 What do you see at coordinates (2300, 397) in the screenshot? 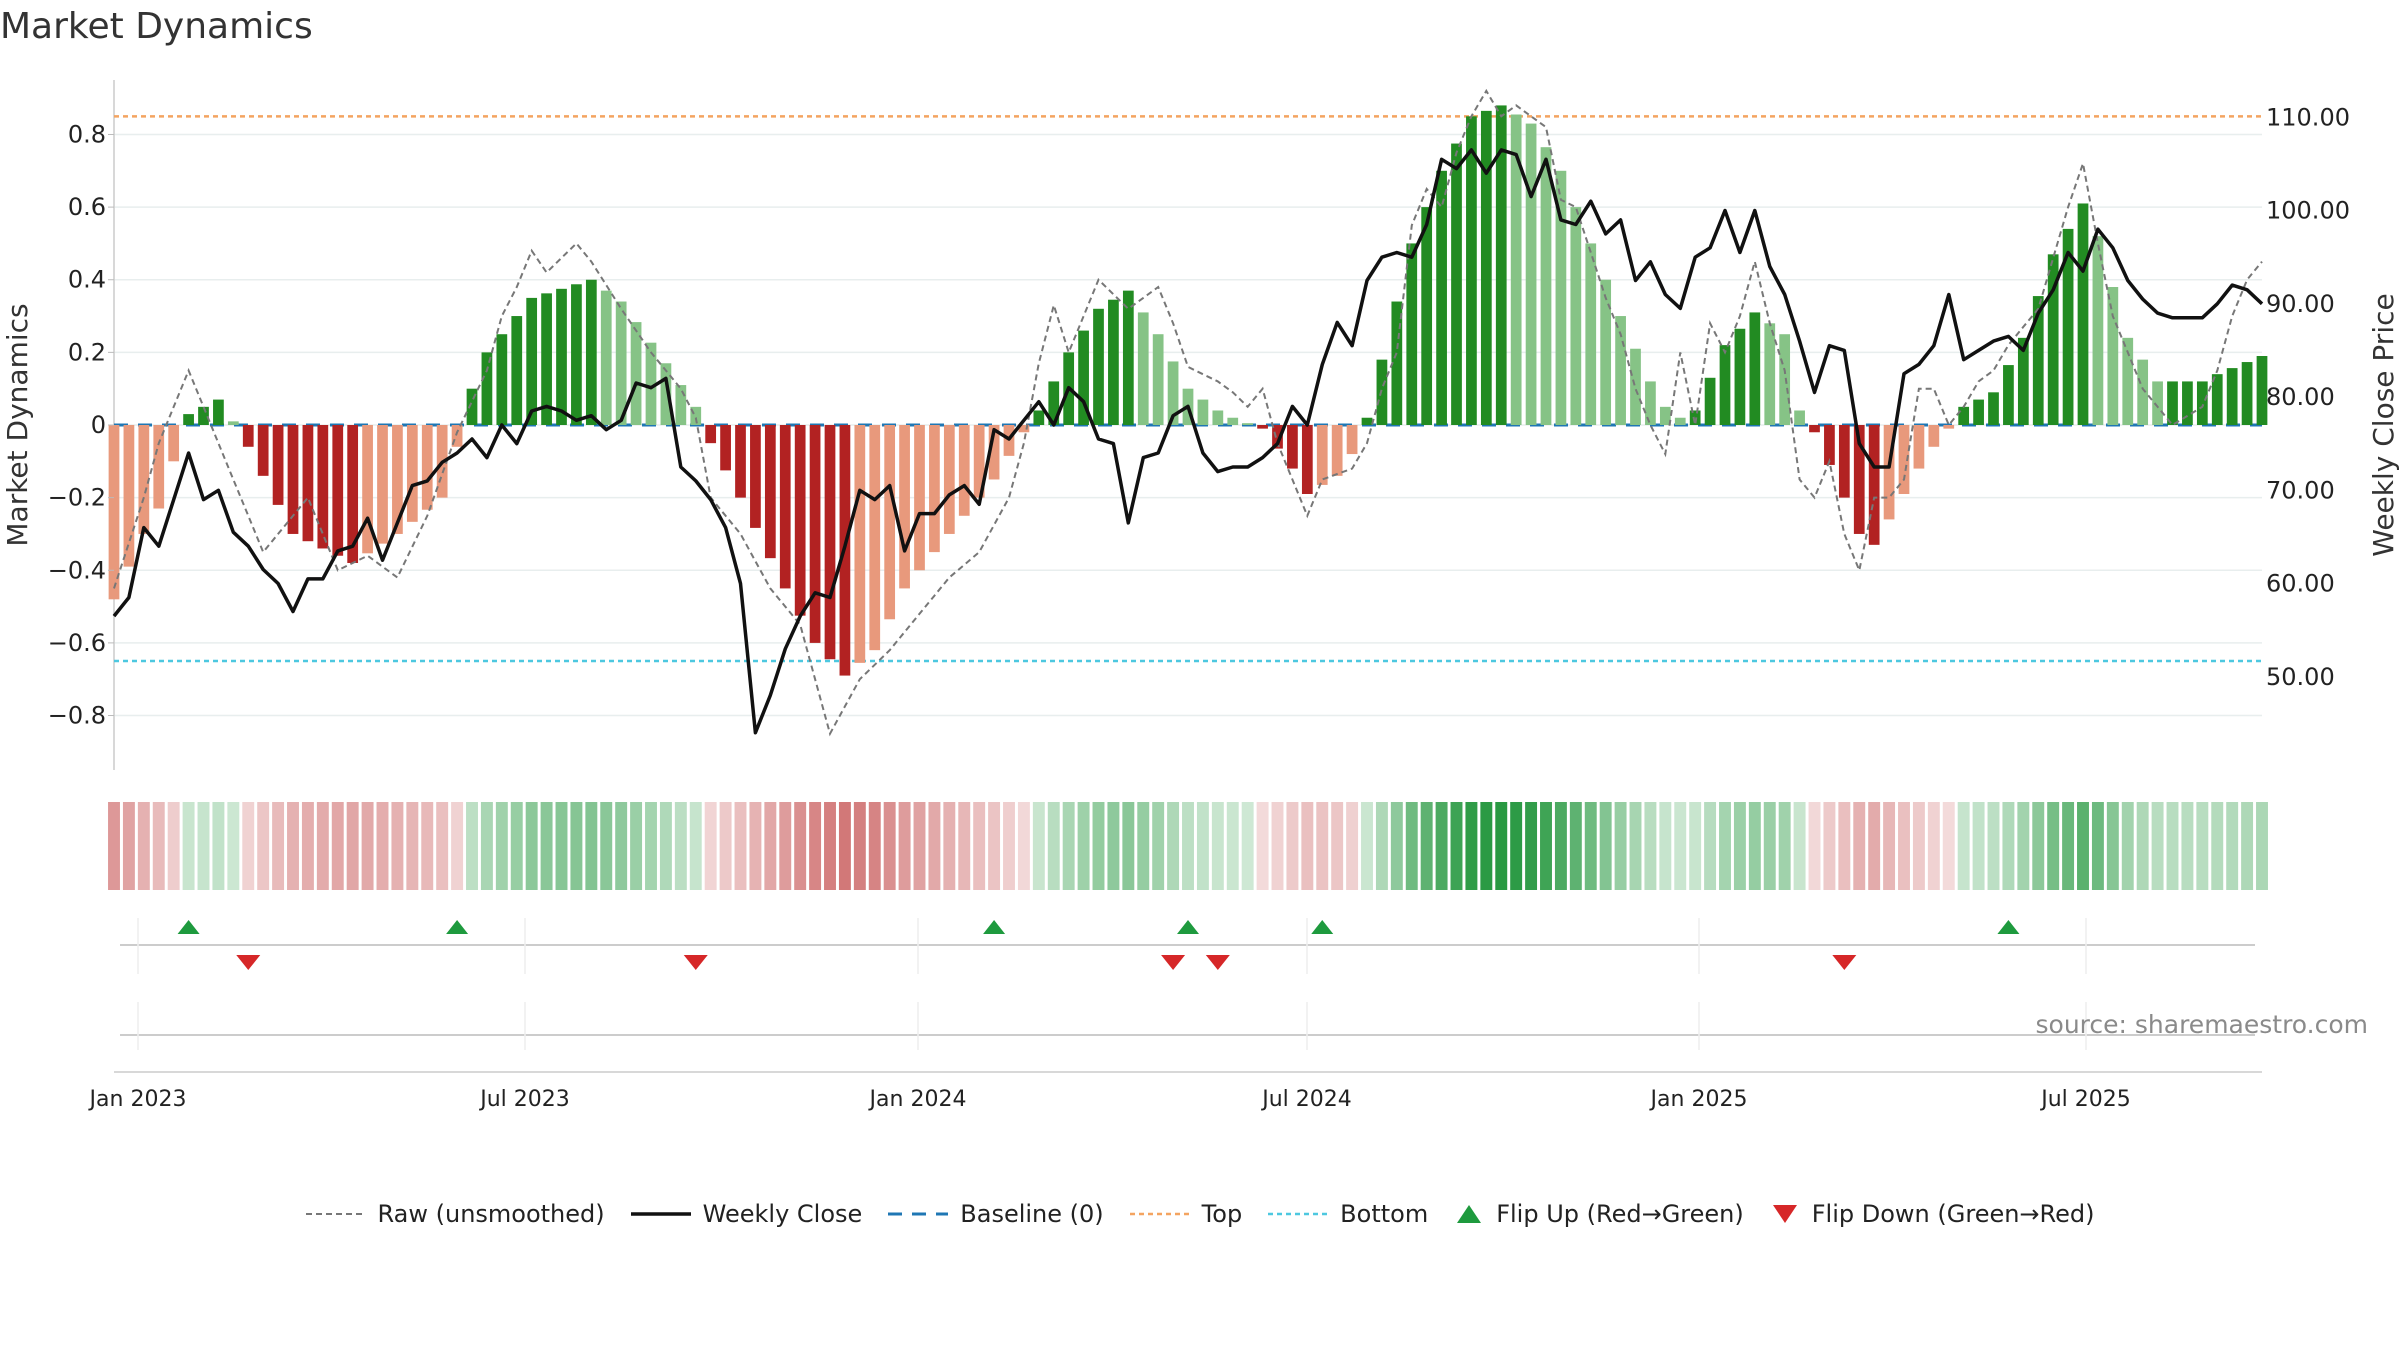
I see `y2-tick-label: 80.00` at bounding box center [2300, 397].